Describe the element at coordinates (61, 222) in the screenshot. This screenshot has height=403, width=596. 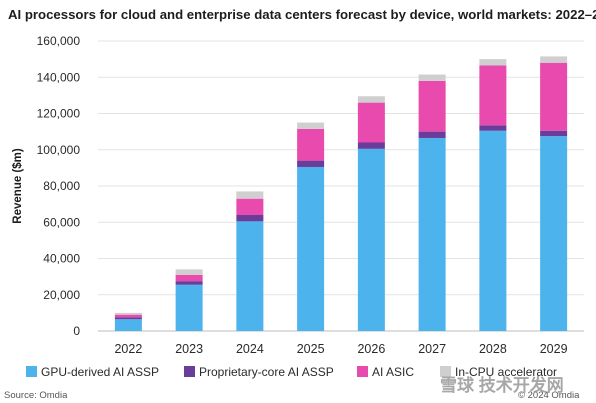
I see `y-tick-label: 60,000` at that location.